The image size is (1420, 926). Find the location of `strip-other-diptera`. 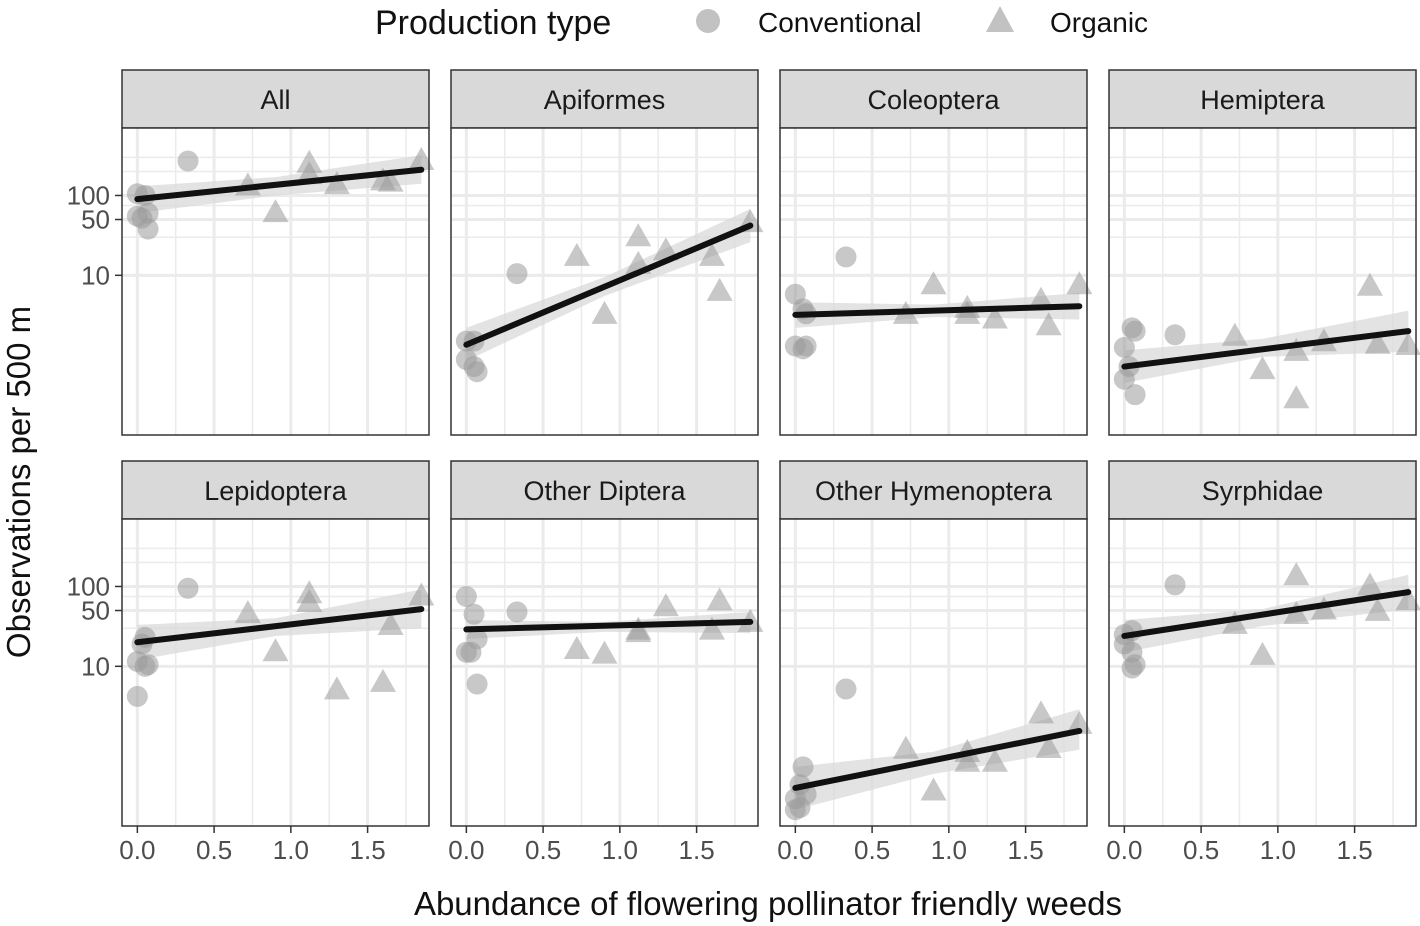

strip-other-diptera is located at coordinates (604, 490).